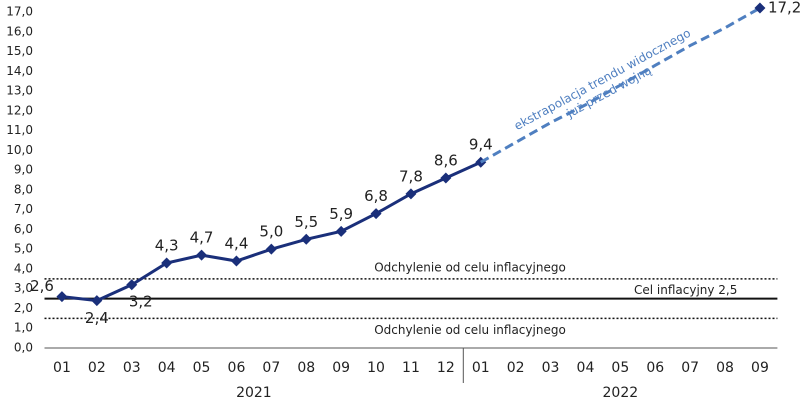 This screenshot has height=403, width=800. I want to click on y-tick-label: 8,0, so click(23, 189).